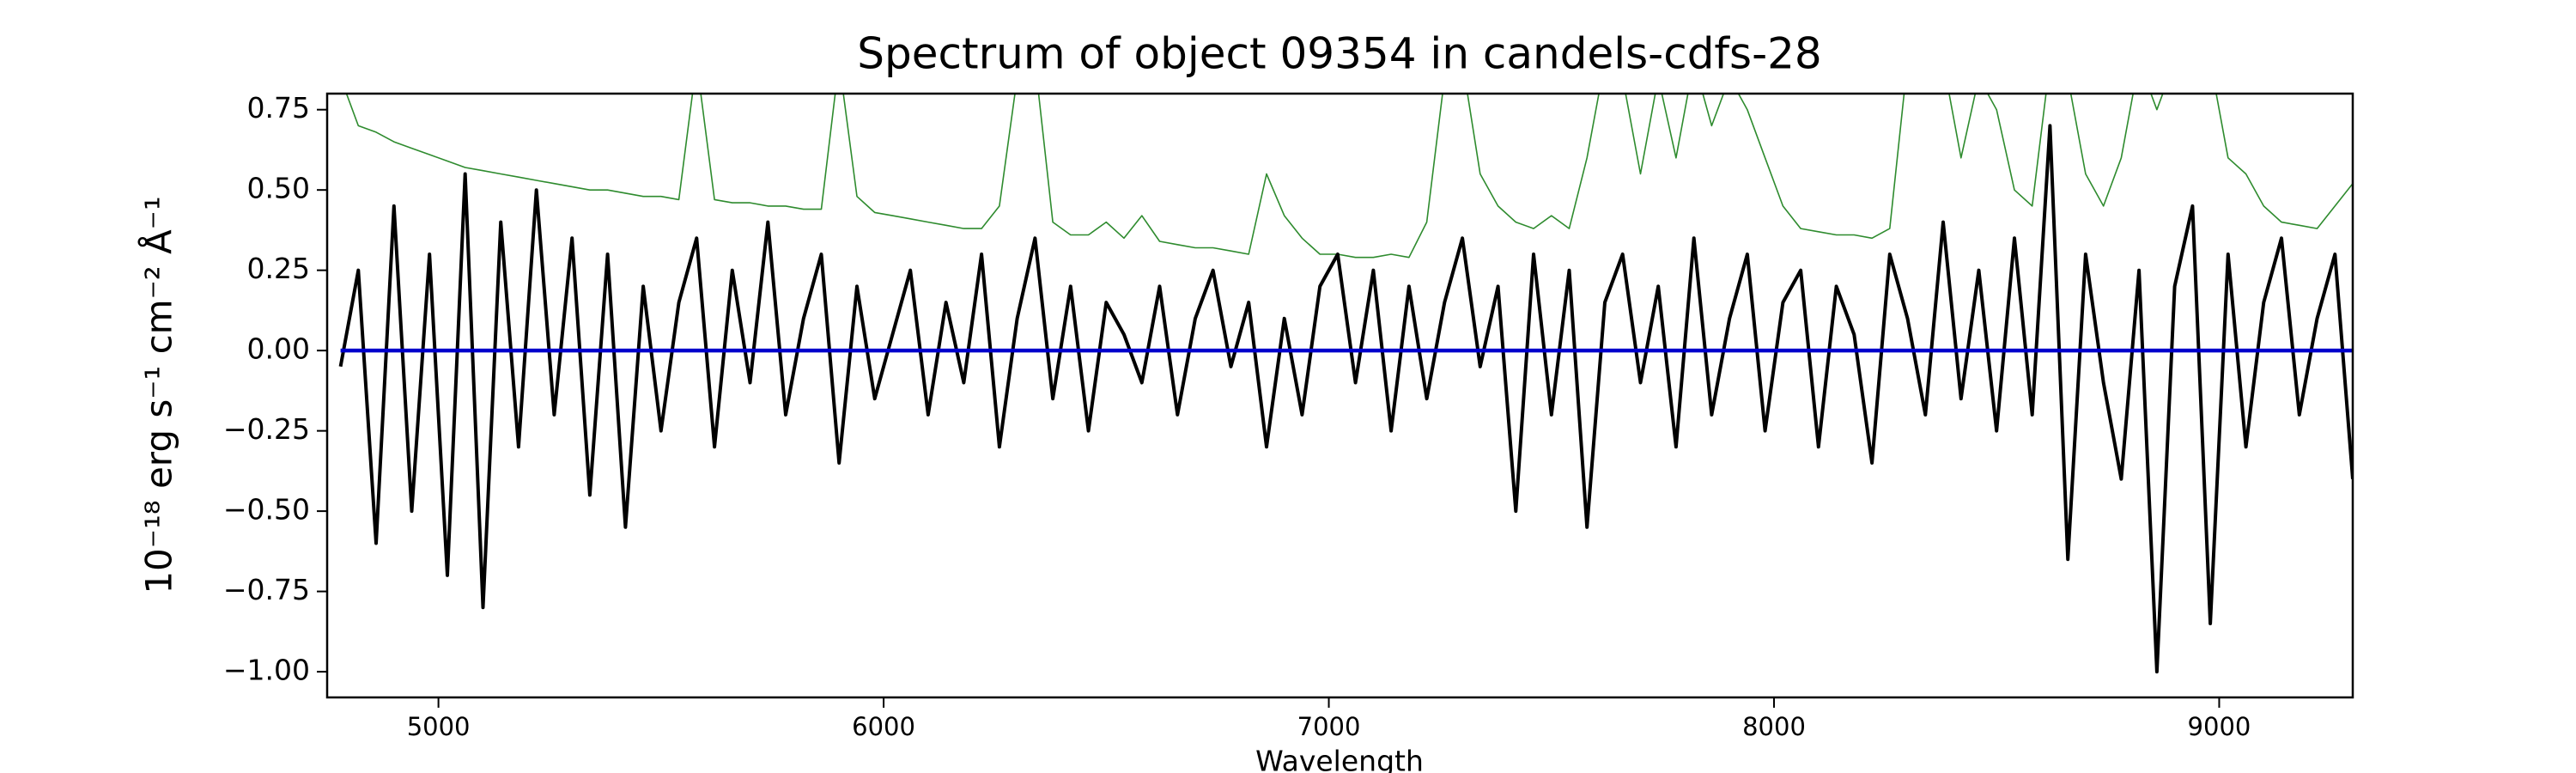 This screenshot has height=773, width=2576. Describe the element at coordinates (2219, 726) in the screenshot. I see `x-tick-label: 9000` at that location.